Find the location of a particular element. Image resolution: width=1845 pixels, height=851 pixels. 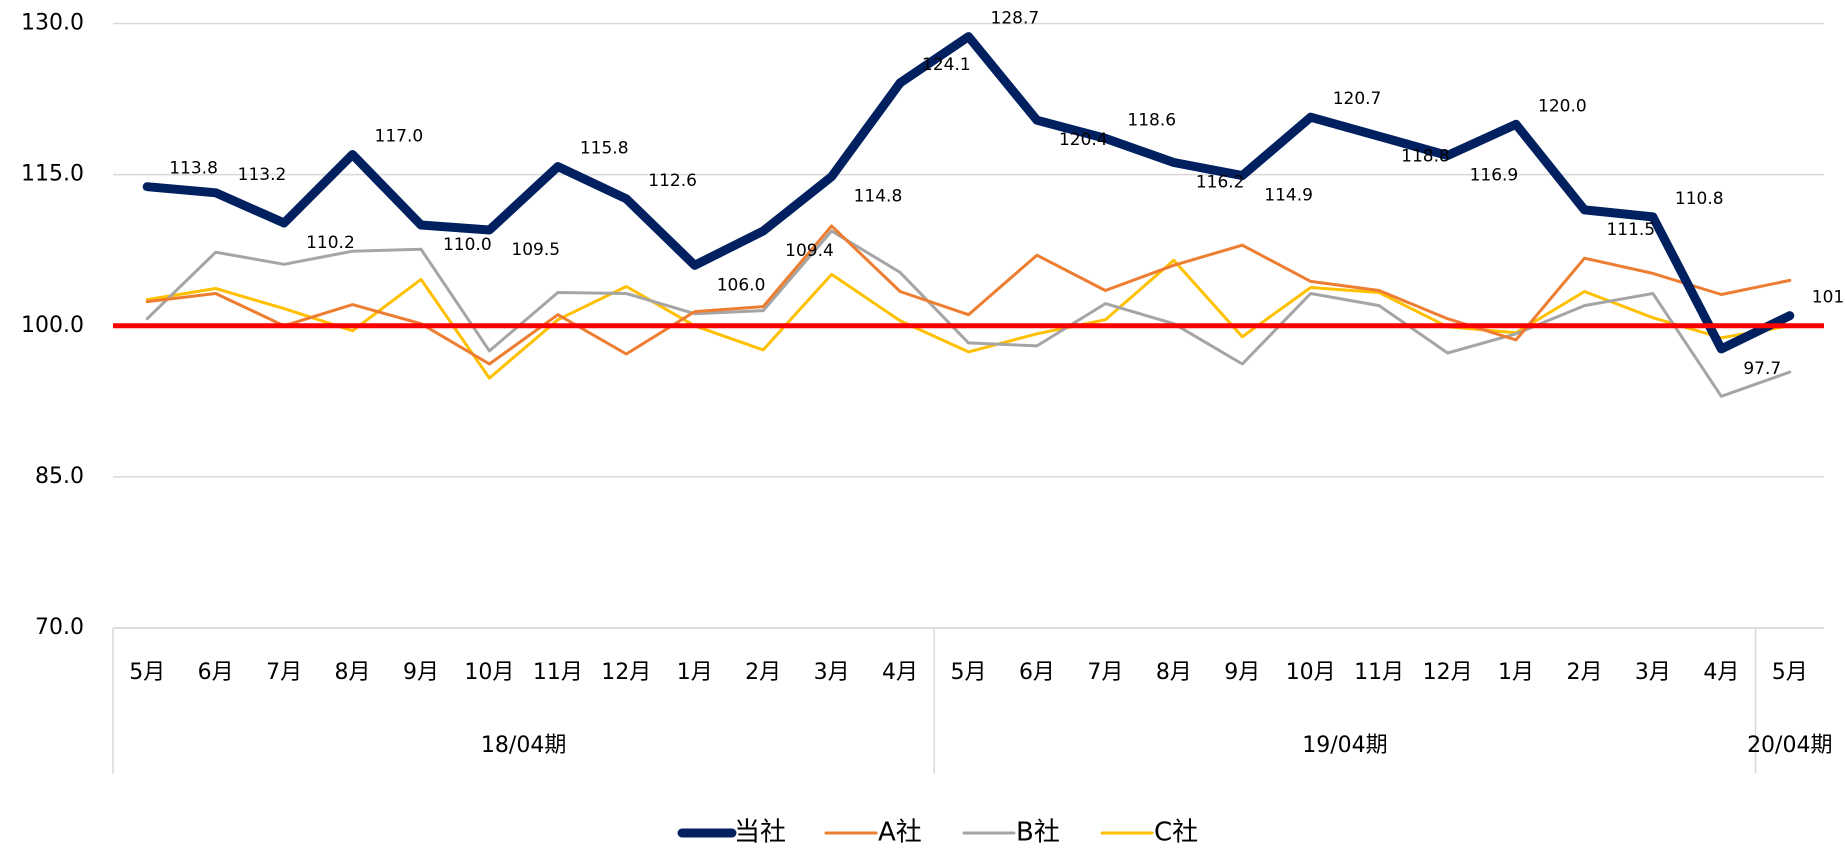

data-label: 109.5 is located at coordinates (535, 250).